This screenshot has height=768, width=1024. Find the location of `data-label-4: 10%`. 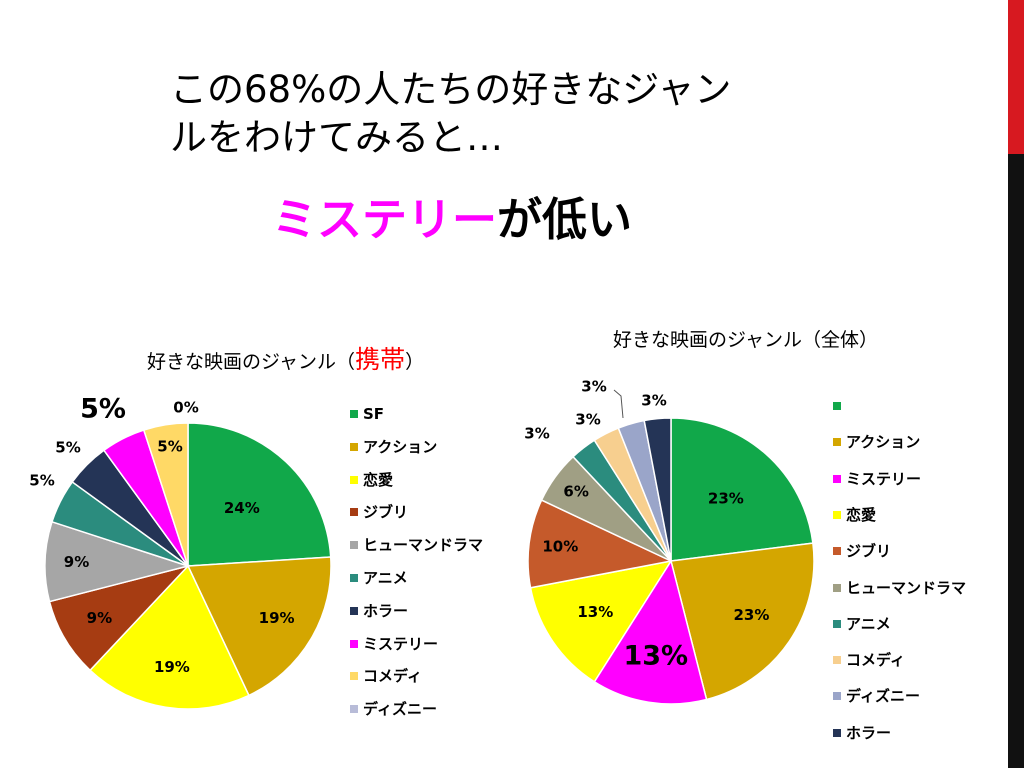

data-label-4: 10% is located at coordinates (560, 547).